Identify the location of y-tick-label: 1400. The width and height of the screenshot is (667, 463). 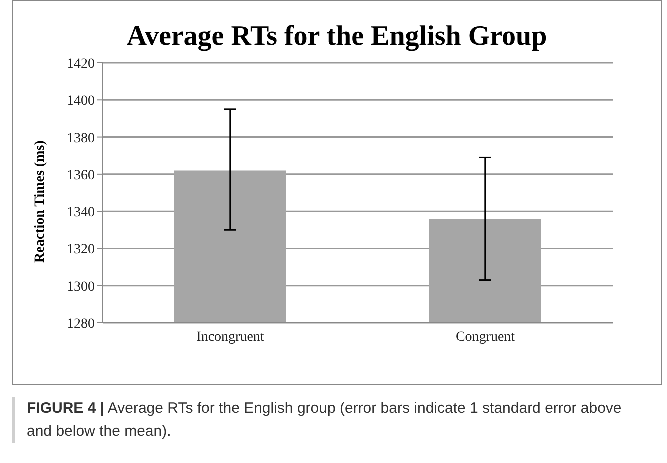
(81, 102).